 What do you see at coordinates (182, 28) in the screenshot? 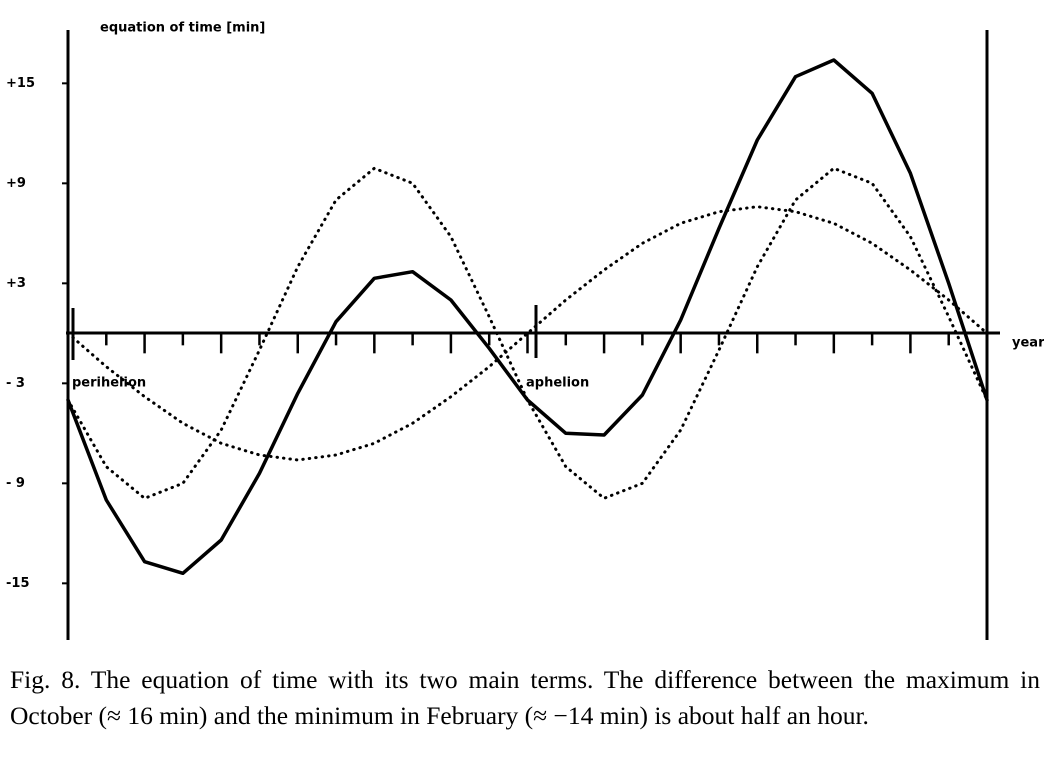
I see `chart-title: equation of time [min]` at bounding box center [182, 28].